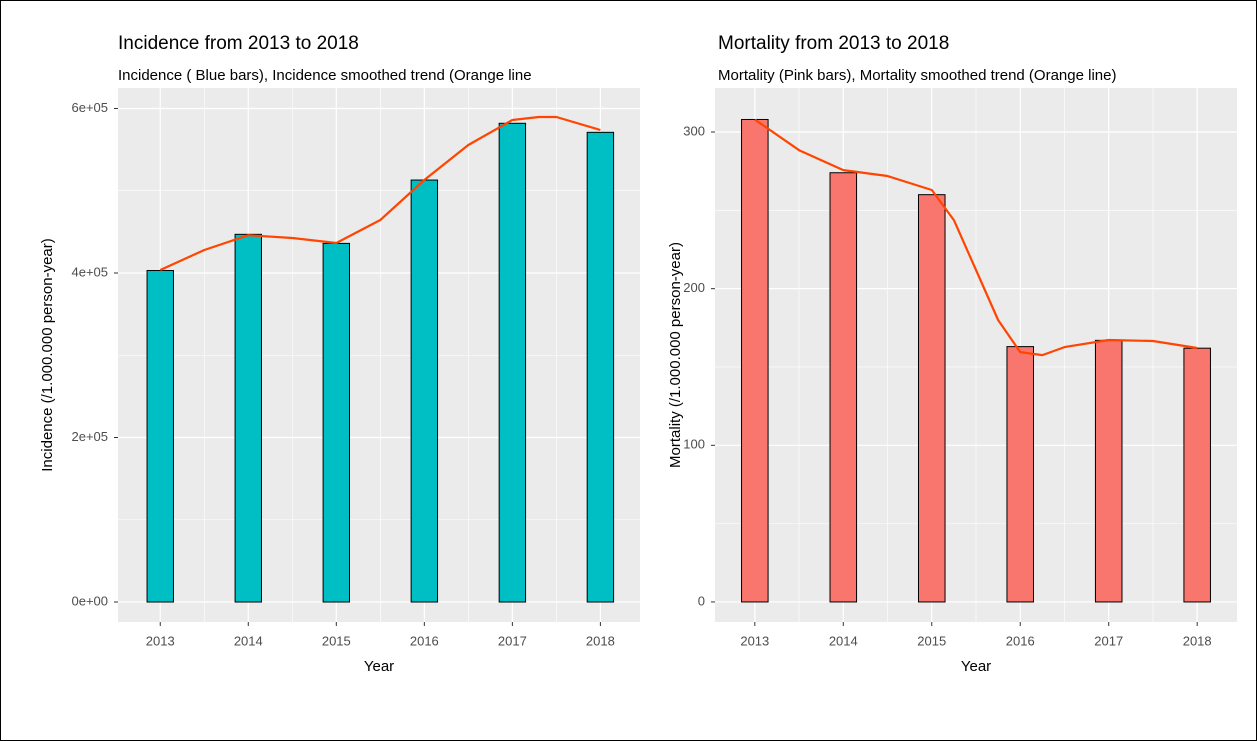 The width and height of the screenshot is (1257, 741). What do you see at coordinates (47, 354) in the screenshot?
I see `y-axis-title: Incidence (/1.000.000 person-year)` at bounding box center [47, 354].